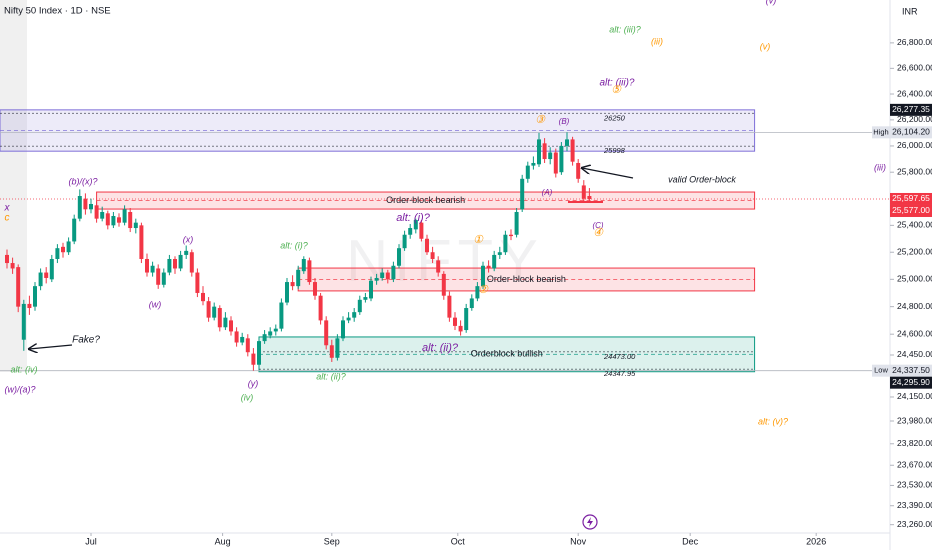  Describe the element at coordinates (914, 225) in the screenshot. I see `y-tick-label: 25,400.00` at that location.